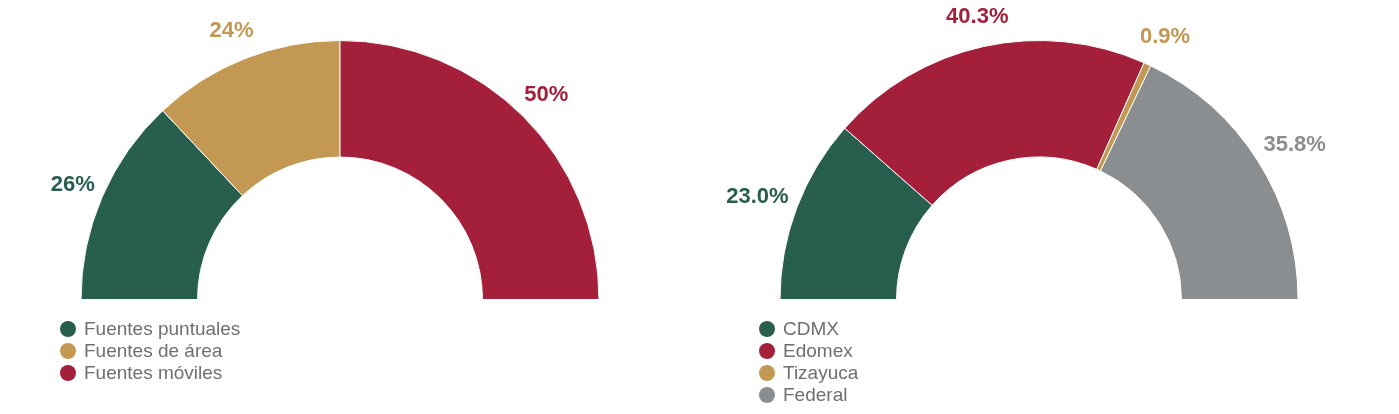  What do you see at coordinates (1294, 144) in the screenshot?
I see `data-label: 35.8%` at bounding box center [1294, 144].